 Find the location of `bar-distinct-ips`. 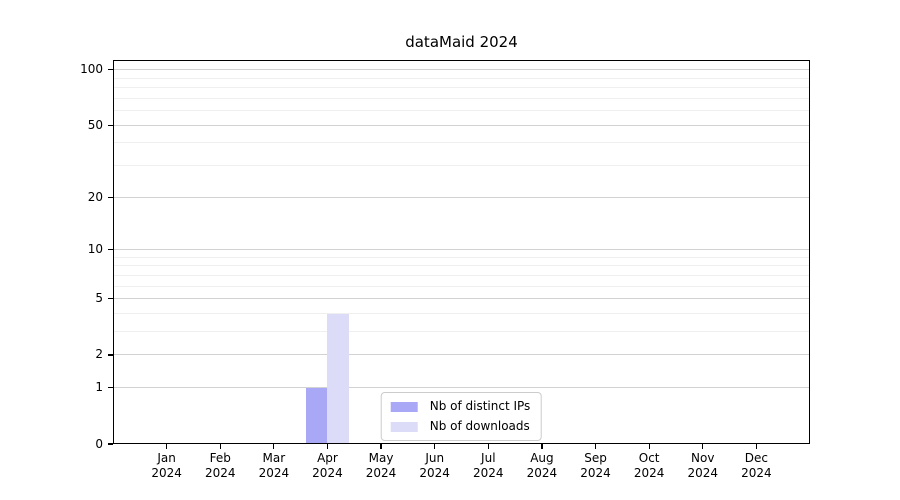

bar-distinct-ips is located at coordinates (316, 415).